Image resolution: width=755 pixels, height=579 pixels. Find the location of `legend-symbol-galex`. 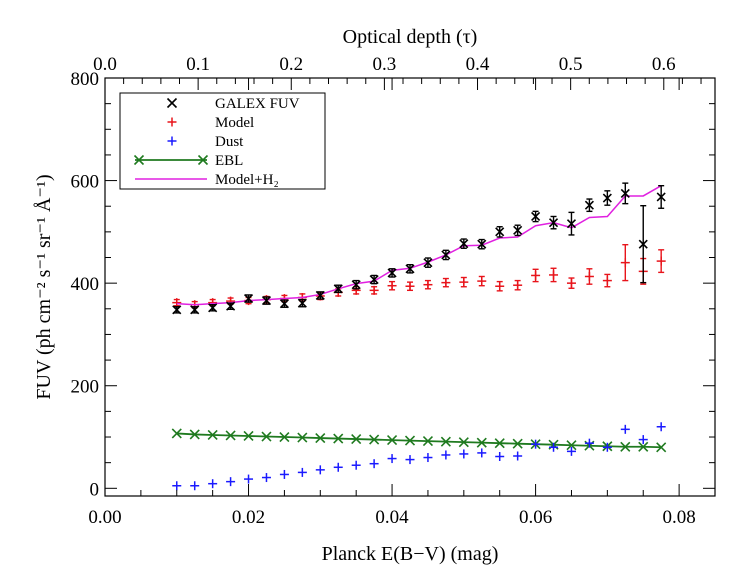

legend-symbol-galex is located at coordinates (172, 103).